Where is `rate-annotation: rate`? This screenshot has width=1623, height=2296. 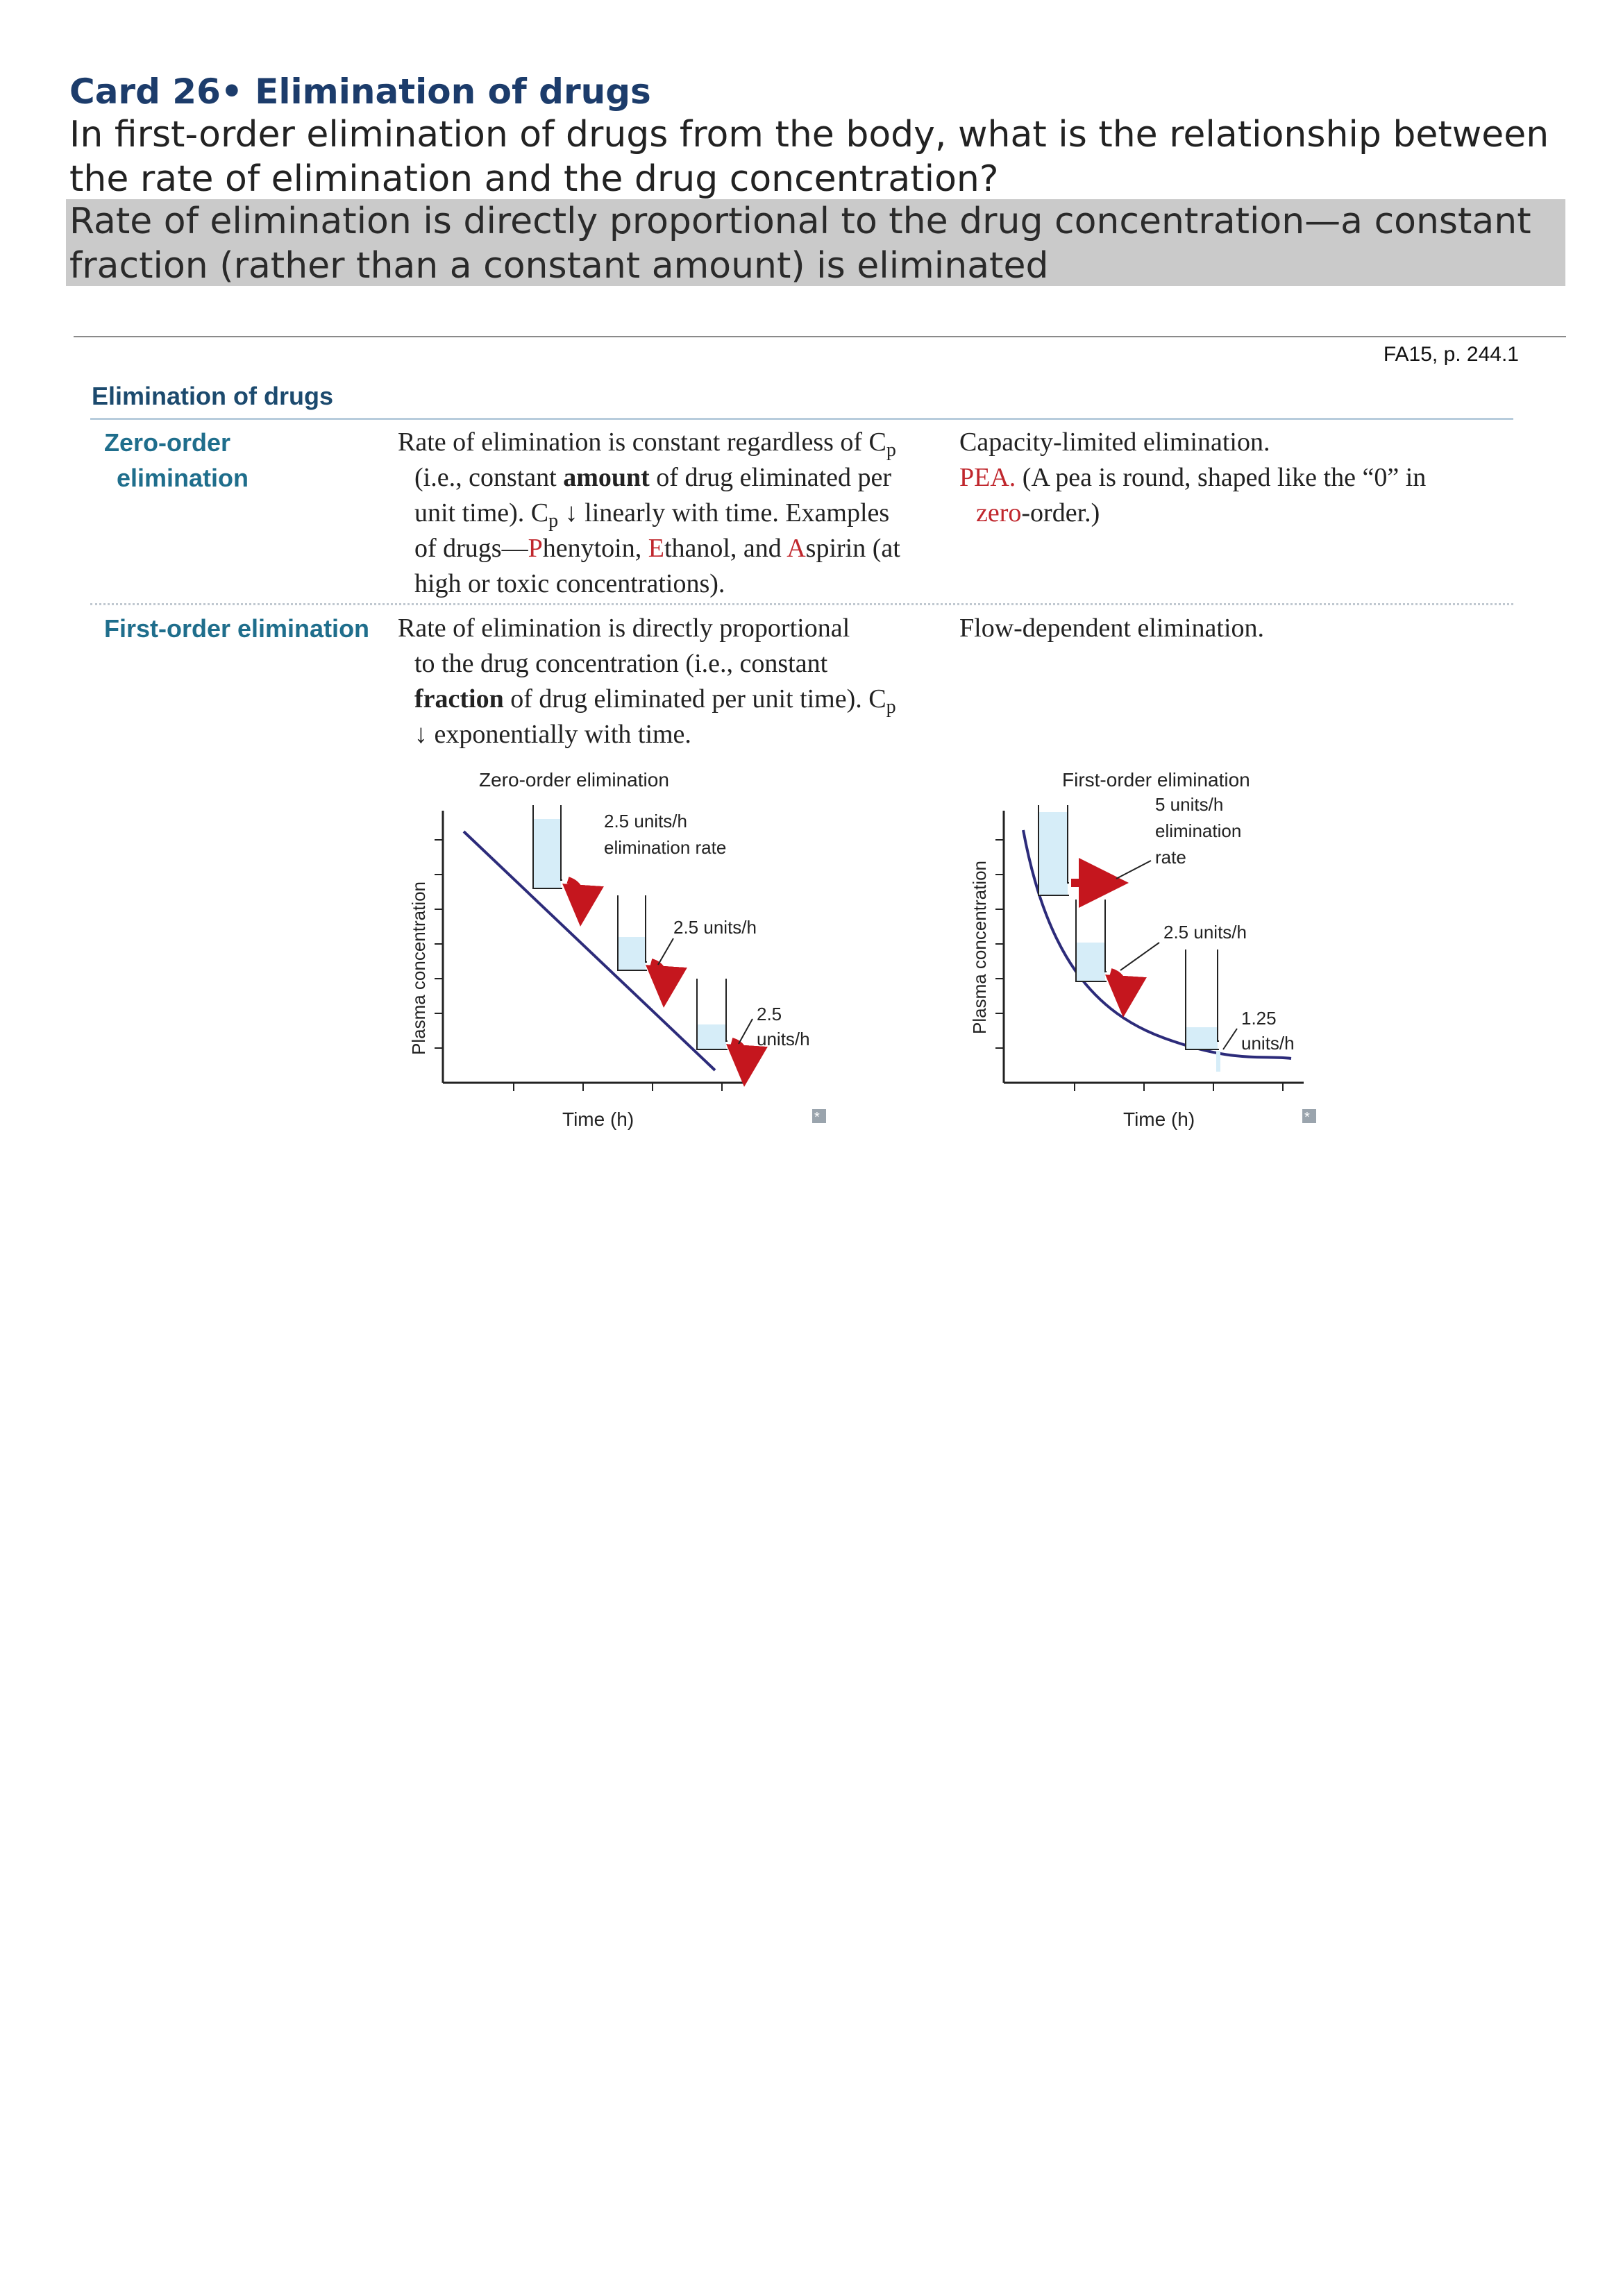 rate-annotation: rate is located at coordinates (1170, 858).